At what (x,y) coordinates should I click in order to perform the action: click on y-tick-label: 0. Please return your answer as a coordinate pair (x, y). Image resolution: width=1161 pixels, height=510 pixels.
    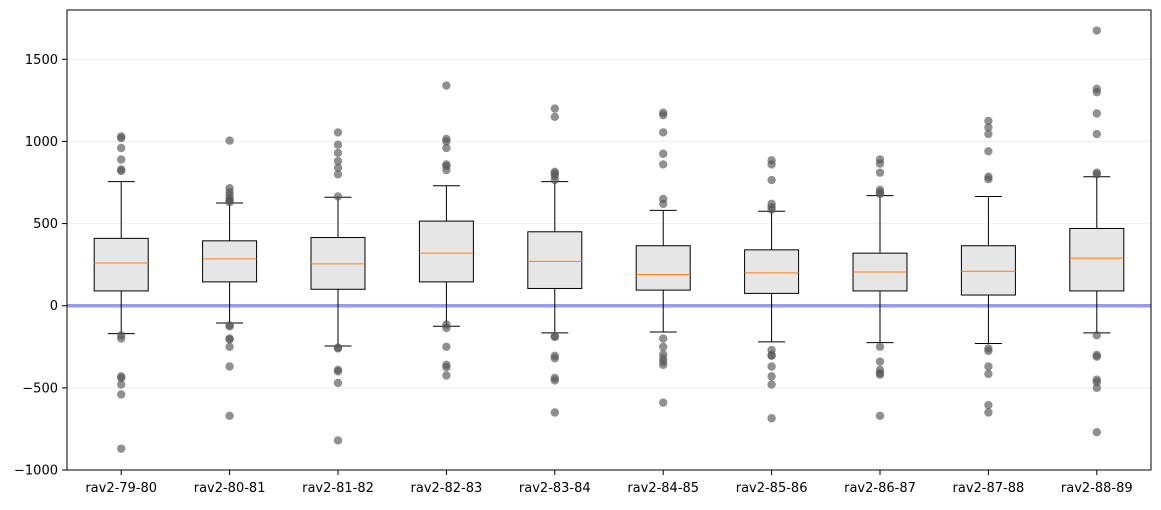
    Looking at the image, I should click on (54, 306).